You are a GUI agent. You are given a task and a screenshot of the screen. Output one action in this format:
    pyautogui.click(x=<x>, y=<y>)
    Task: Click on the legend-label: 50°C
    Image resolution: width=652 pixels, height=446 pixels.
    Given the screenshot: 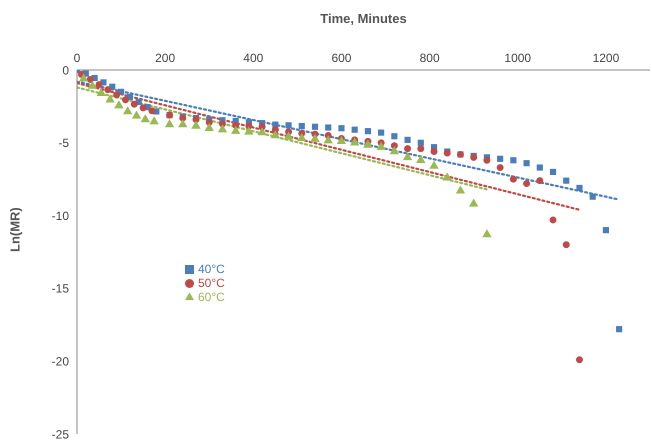 What is the action you would take?
    pyautogui.click(x=211, y=283)
    